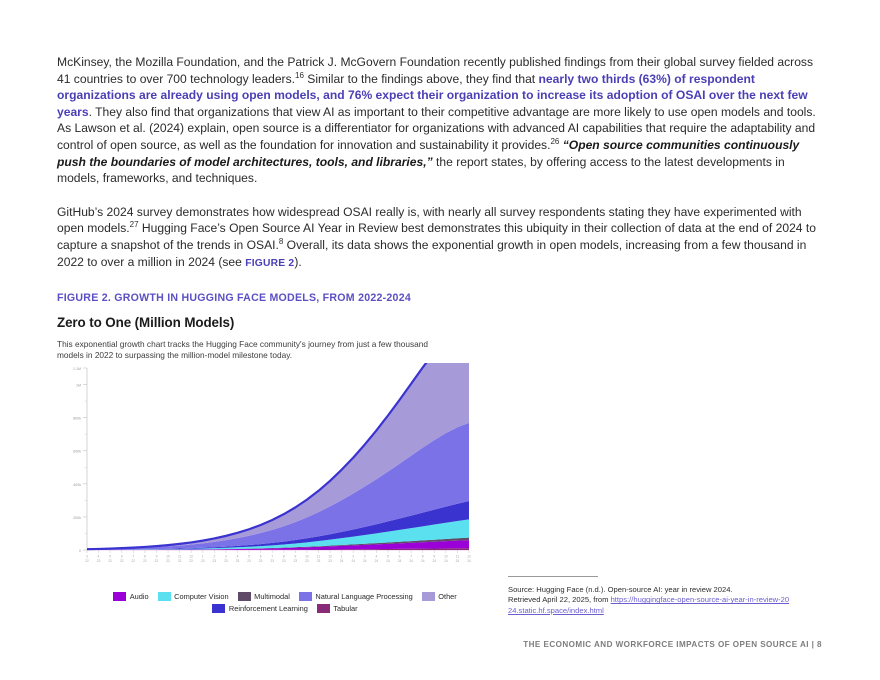 This screenshot has width=880, height=680. Describe the element at coordinates (201, 596) in the screenshot. I see `legend-label: Computer Vision` at that location.